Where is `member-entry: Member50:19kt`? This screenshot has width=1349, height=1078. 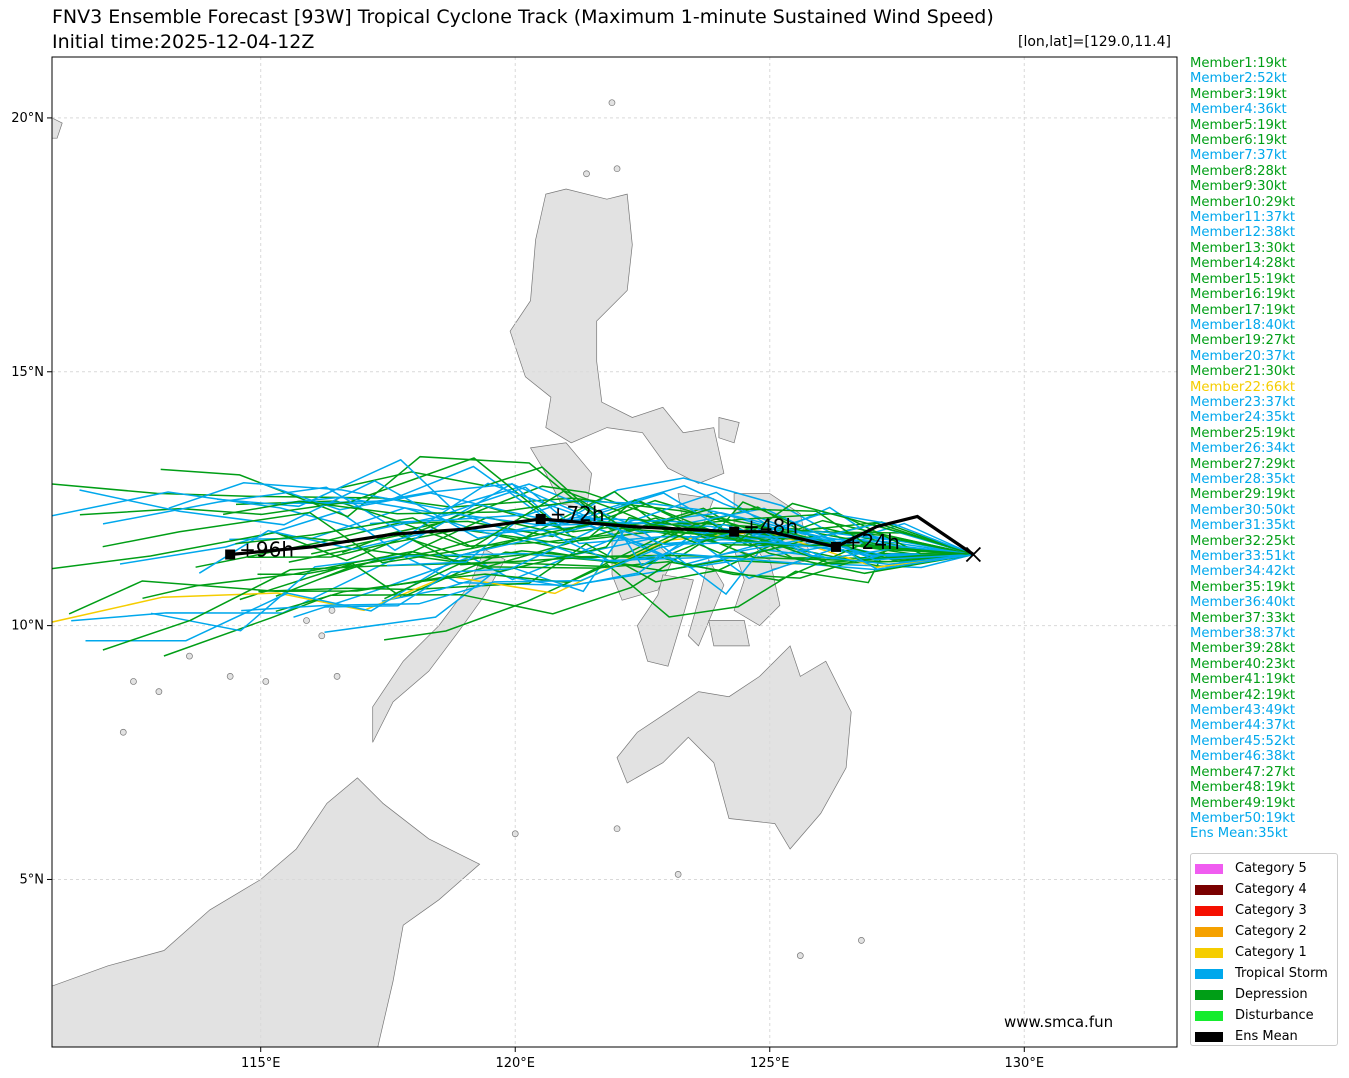 member-entry: Member50:19kt is located at coordinates (1243, 818).